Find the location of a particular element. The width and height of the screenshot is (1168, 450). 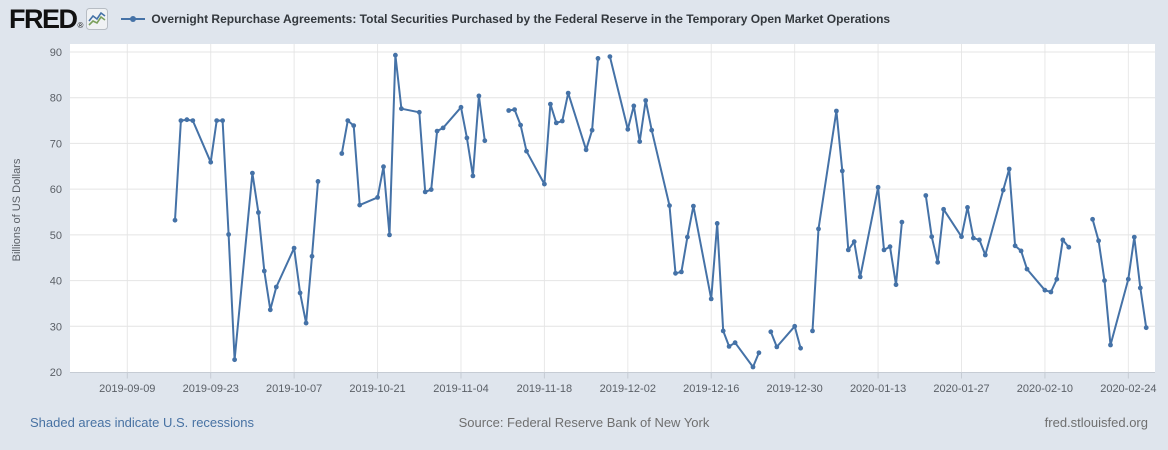

recessions-note-link: Shaded areas indicate U.S. recessions is located at coordinates (142, 422).